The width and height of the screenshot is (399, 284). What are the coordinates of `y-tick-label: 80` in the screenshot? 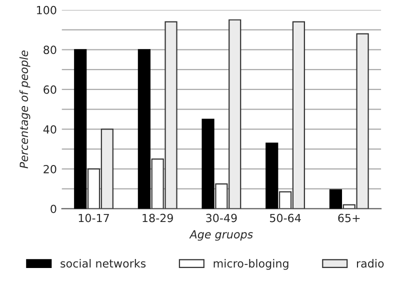 It's located at (50, 50).